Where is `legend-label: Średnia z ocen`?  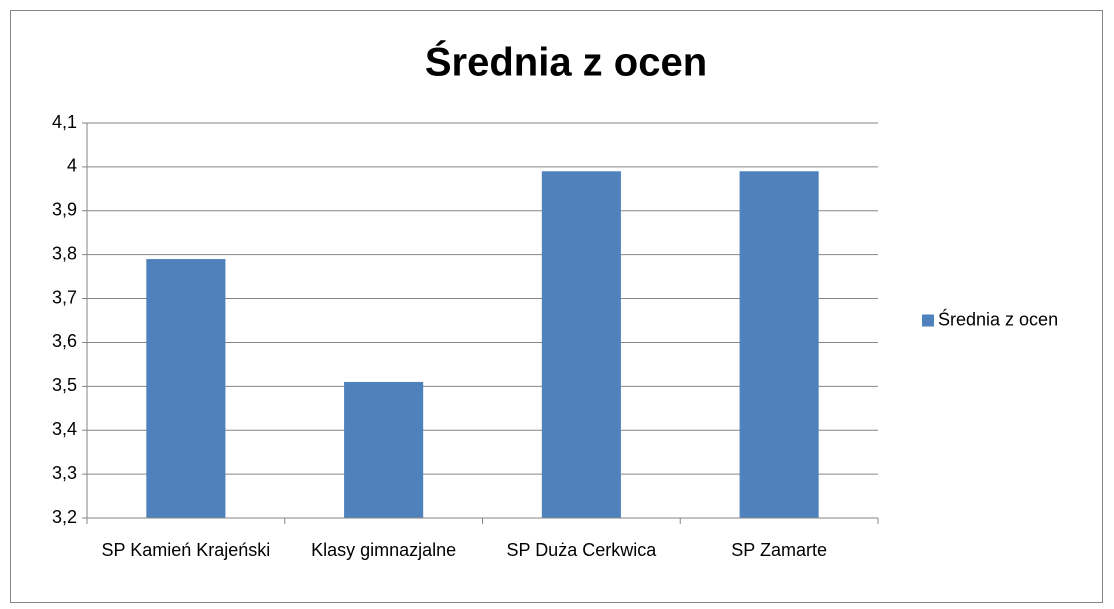
legend-label: Średnia z ocen is located at coordinates (998, 318).